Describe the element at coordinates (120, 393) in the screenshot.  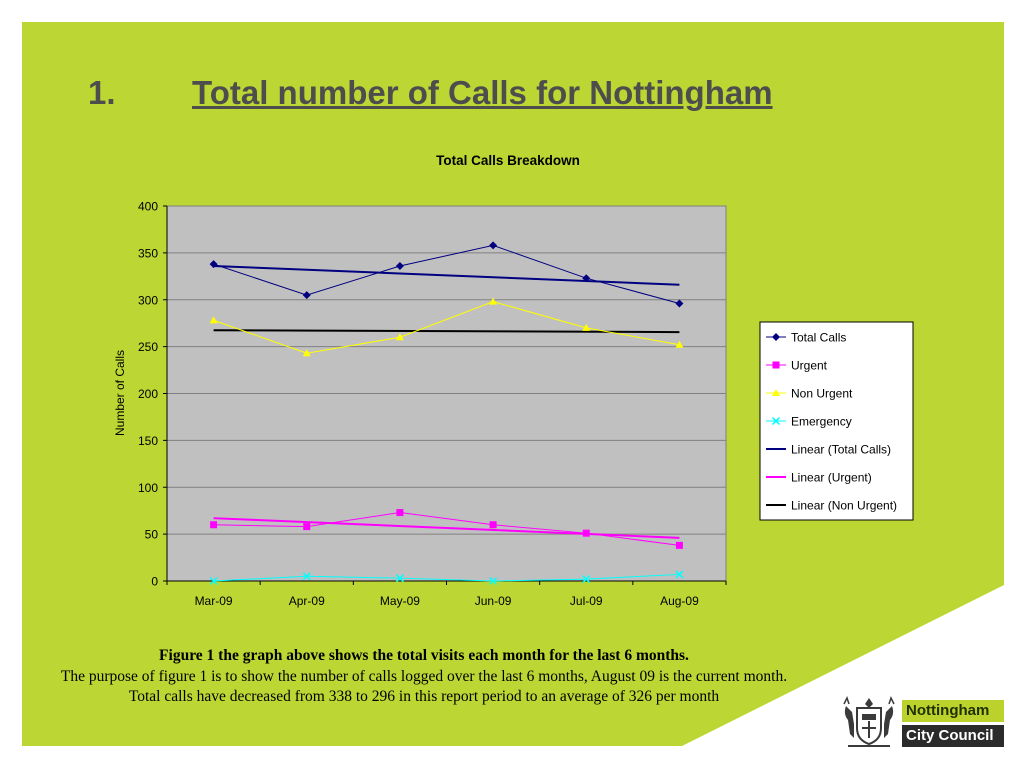
I see `y-axis-label: Number of Calls` at that location.